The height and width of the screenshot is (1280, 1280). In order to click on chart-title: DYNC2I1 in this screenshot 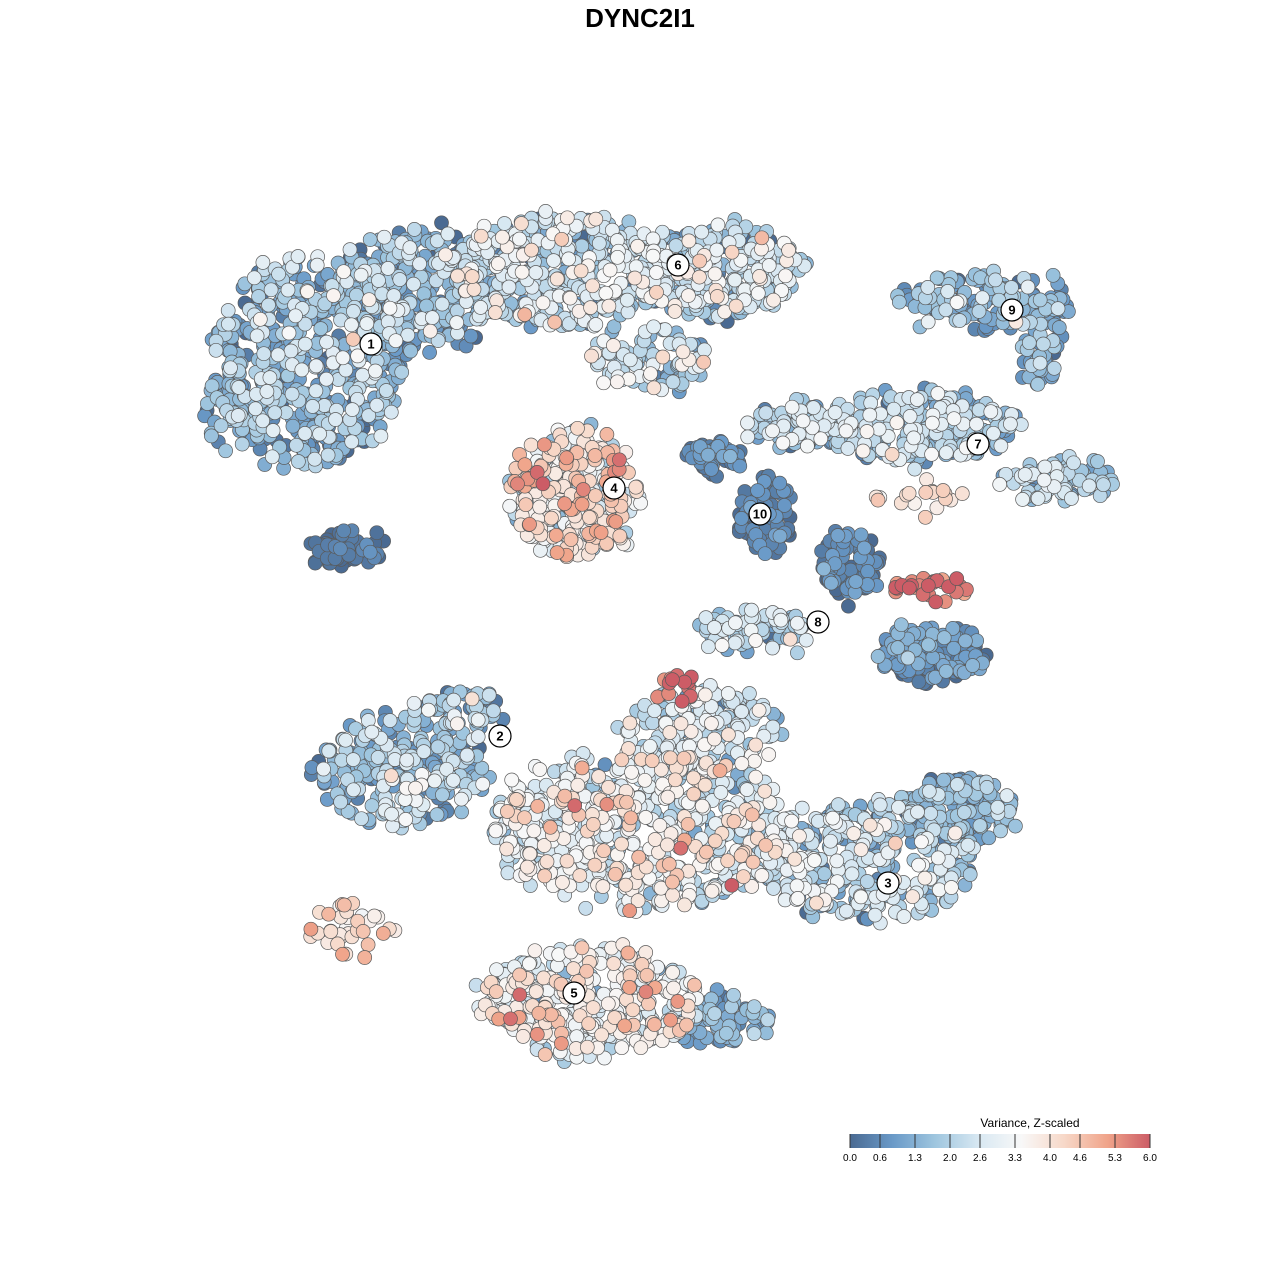, I will do `click(640, 18)`.